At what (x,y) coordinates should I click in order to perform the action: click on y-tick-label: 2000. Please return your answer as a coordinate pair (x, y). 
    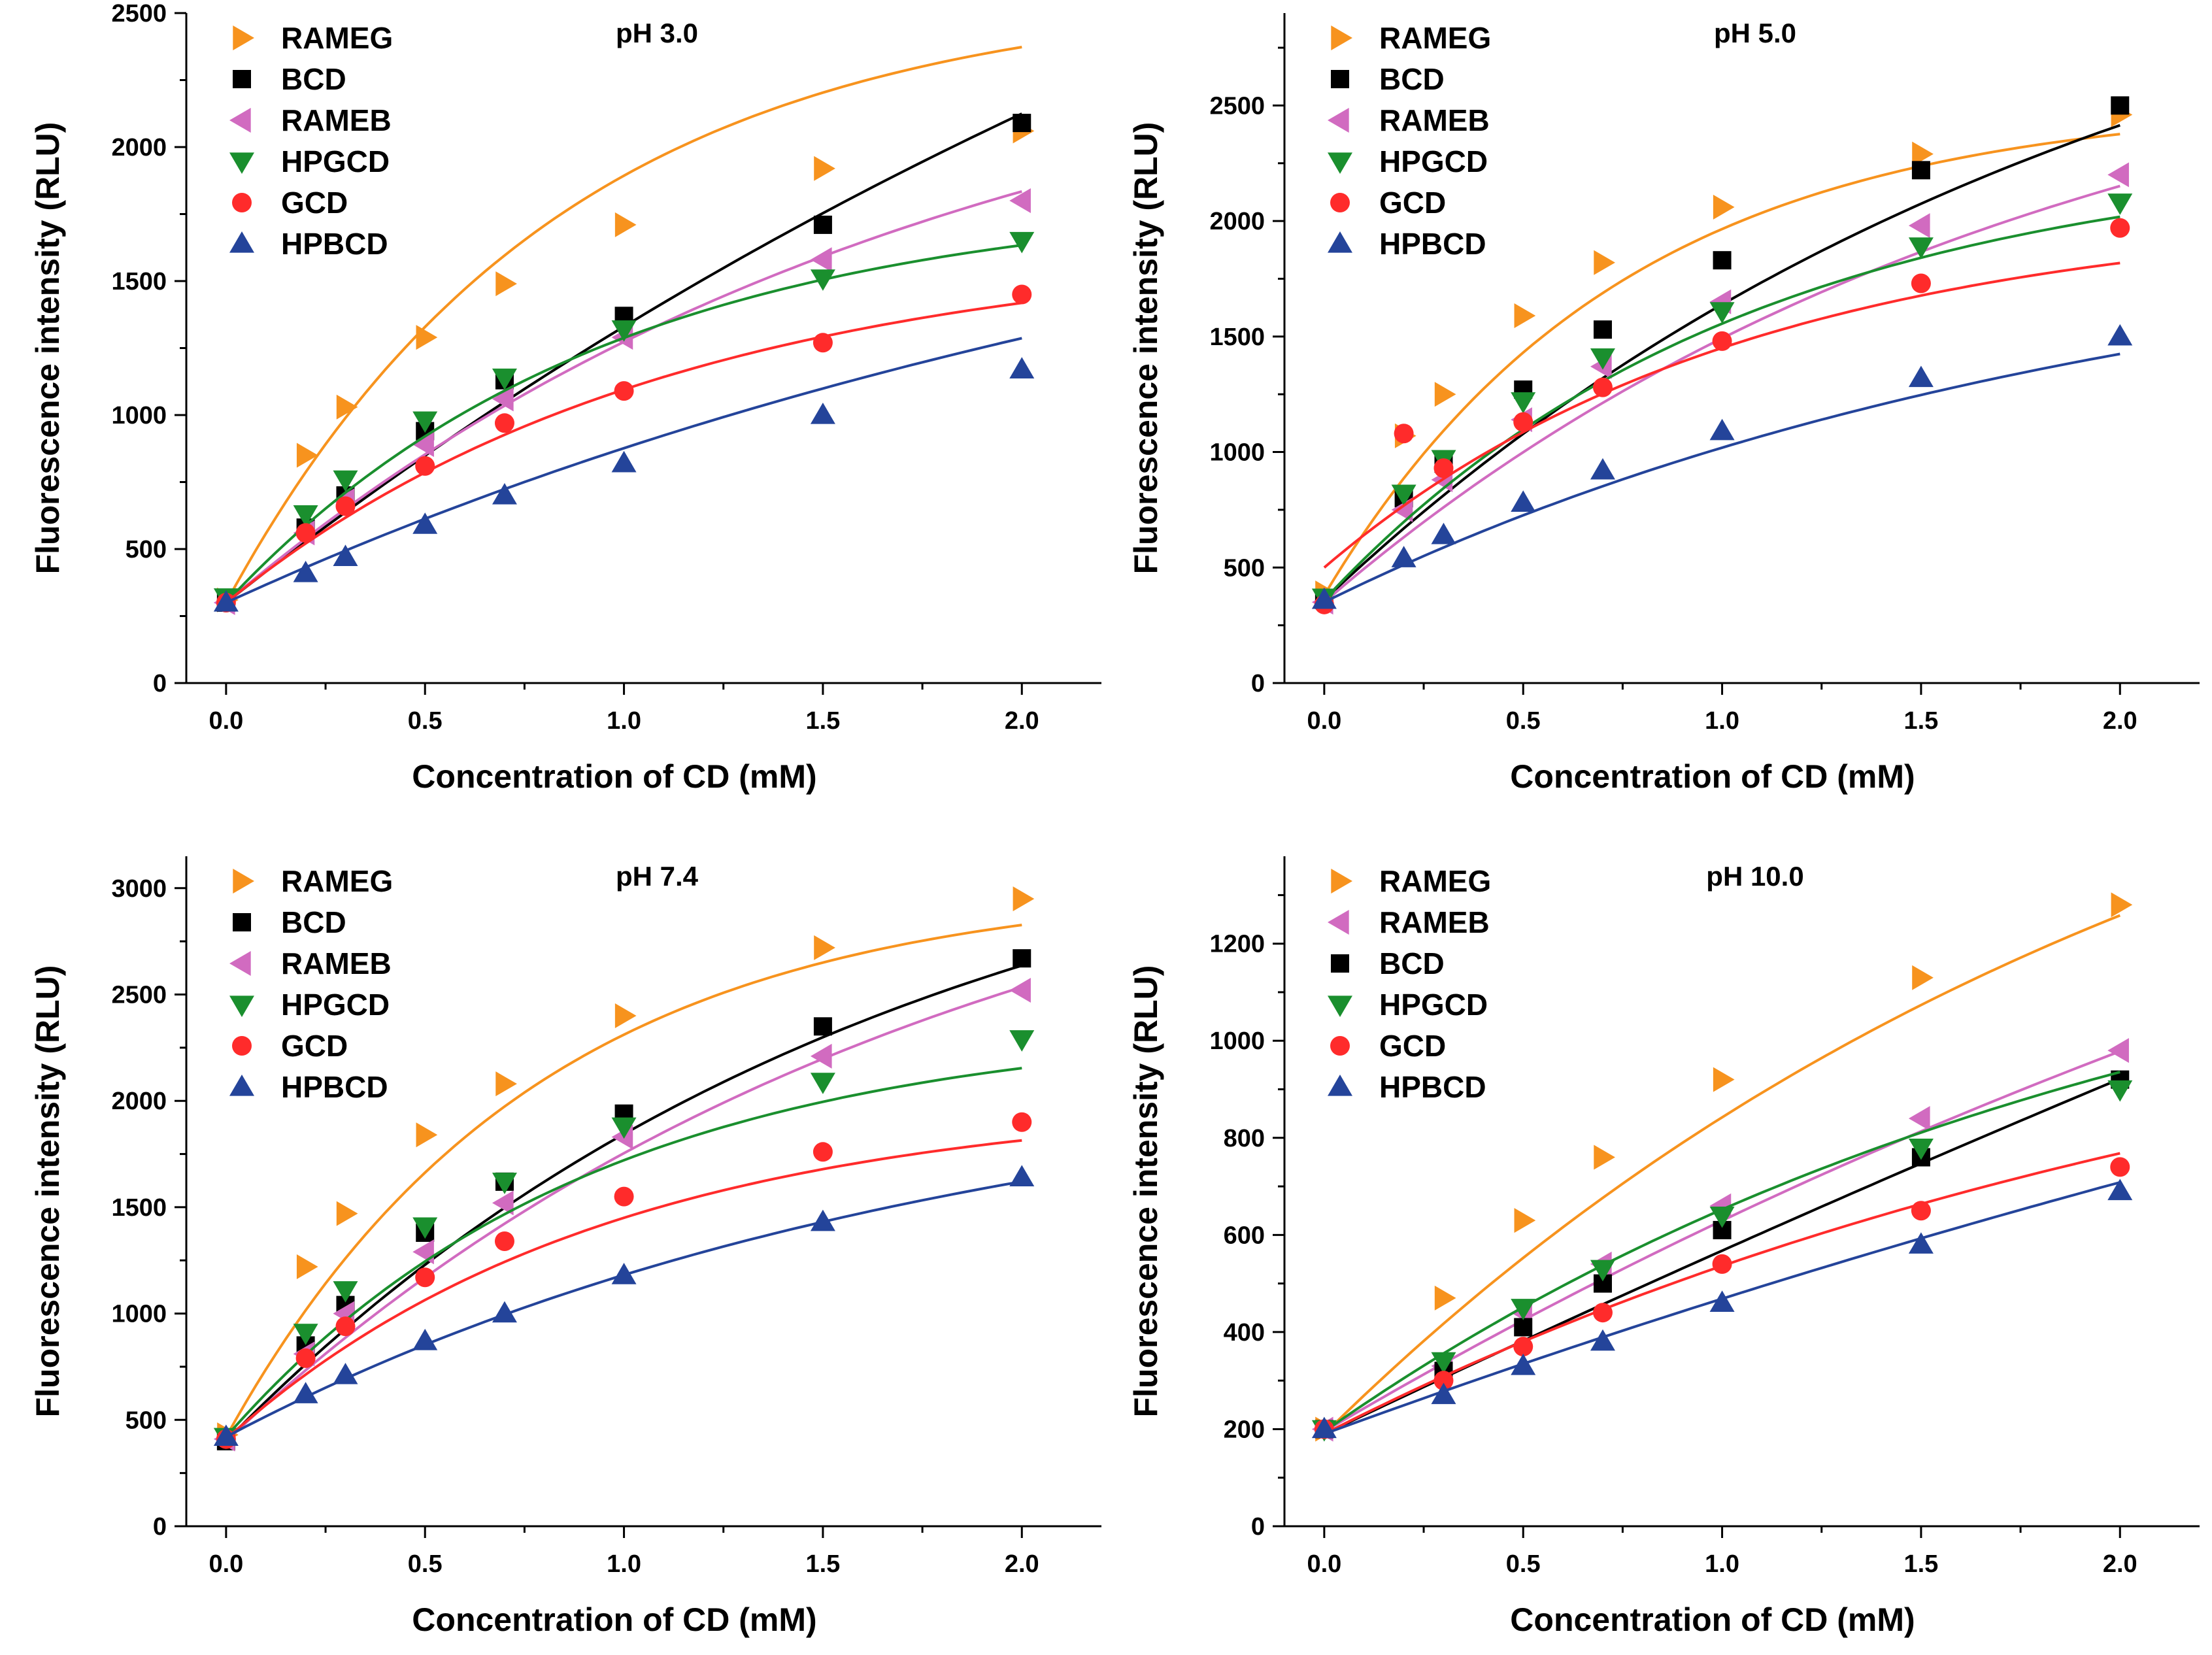
    Looking at the image, I should click on (139, 147).